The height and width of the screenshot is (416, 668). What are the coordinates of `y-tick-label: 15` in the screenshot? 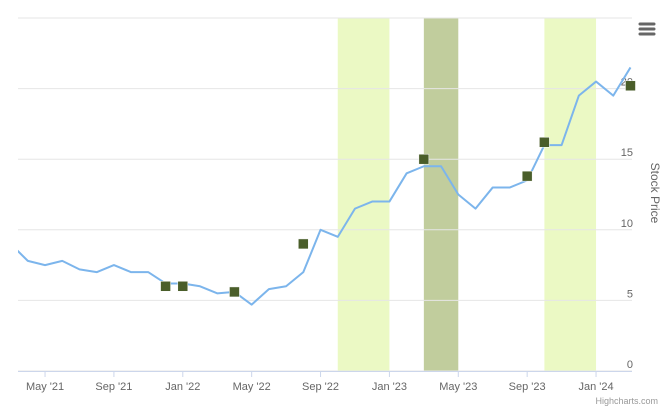 It's located at (627, 153).